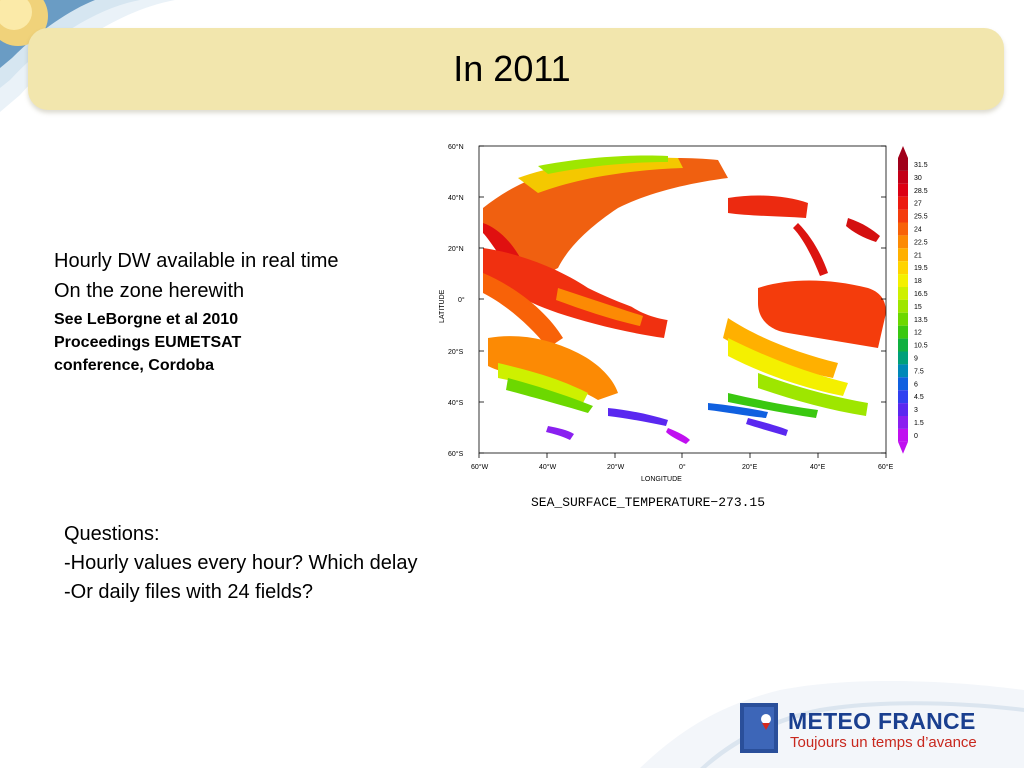 This screenshot has width=1024, height=768. What do you see at coordinates (442, 306) in the screenshot?
I see `y-axis-title: LATITUDE` at bounding box center [442, 306].